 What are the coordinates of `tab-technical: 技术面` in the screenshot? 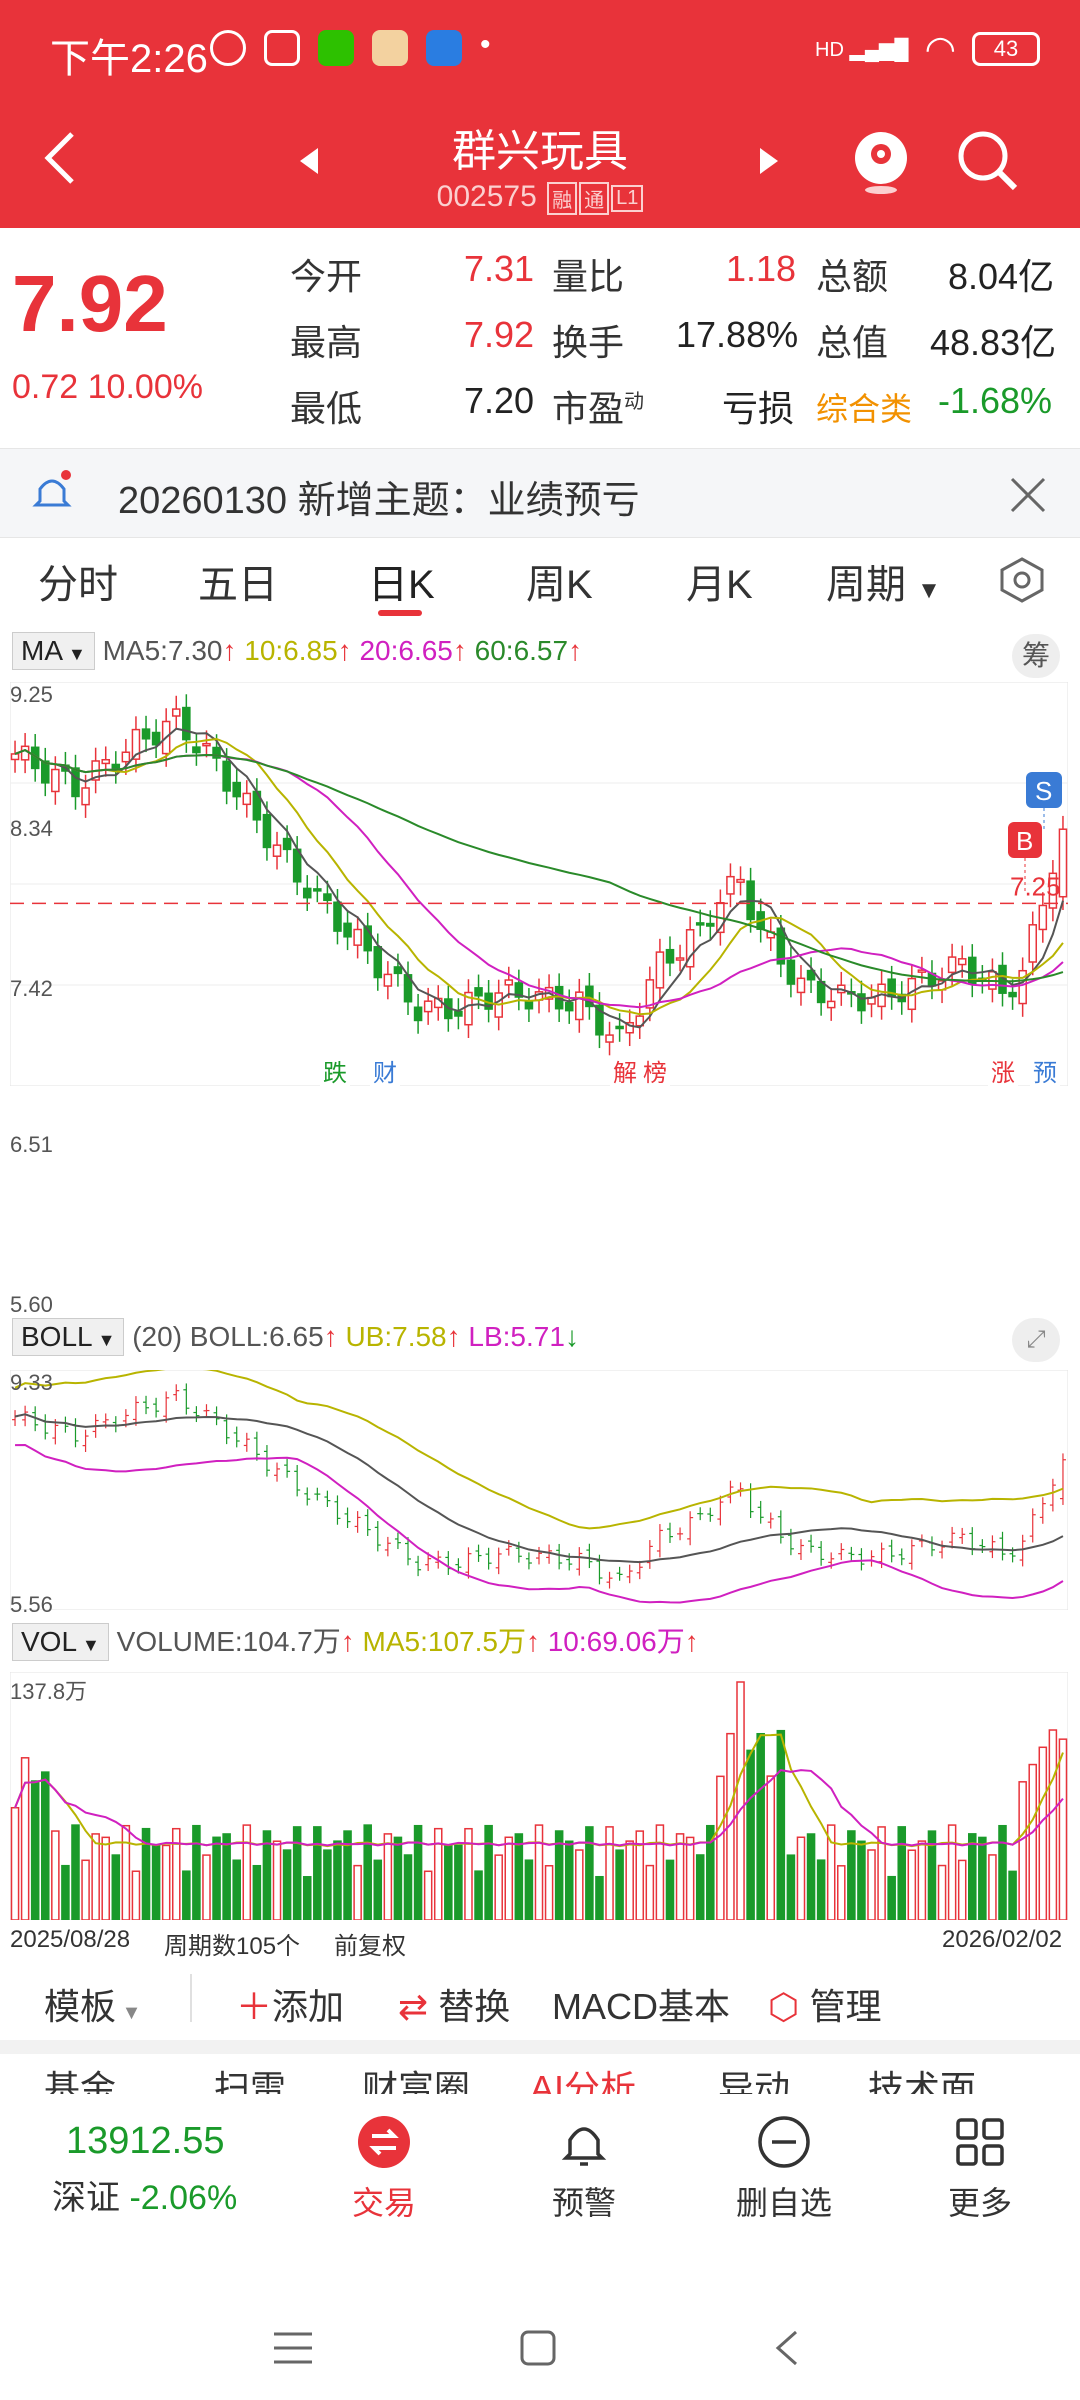 It's located at (922, 2081).